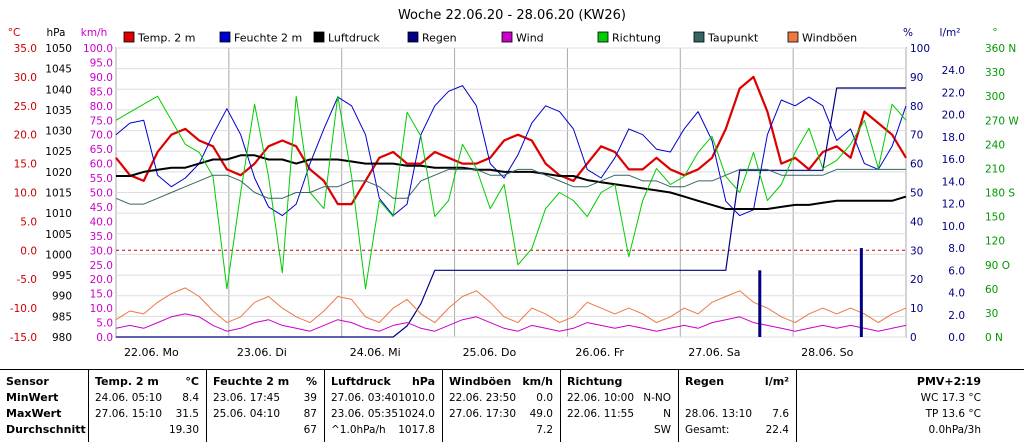  I want to click on rain-tick-label: 18.0, so click(953, 138).